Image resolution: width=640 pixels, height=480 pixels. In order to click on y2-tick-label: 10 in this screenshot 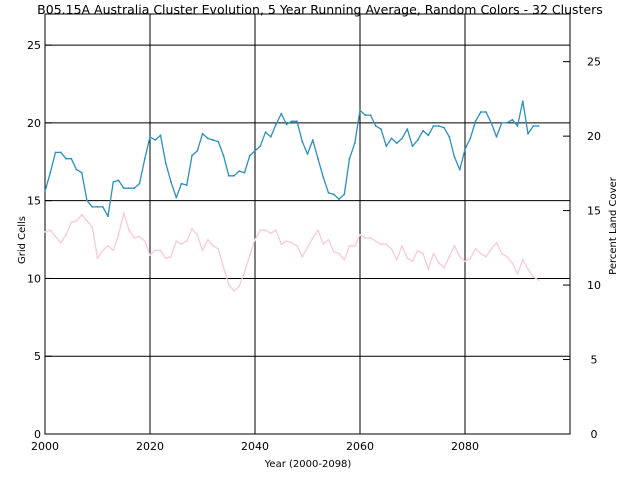, I will do `click(594, 285)`.